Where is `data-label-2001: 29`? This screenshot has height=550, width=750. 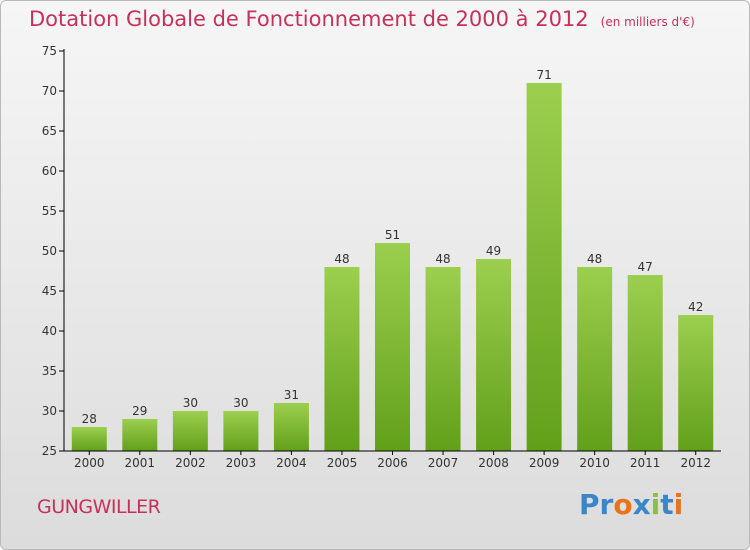 data-label-2001: 29 is located at coordinates (139, 411).